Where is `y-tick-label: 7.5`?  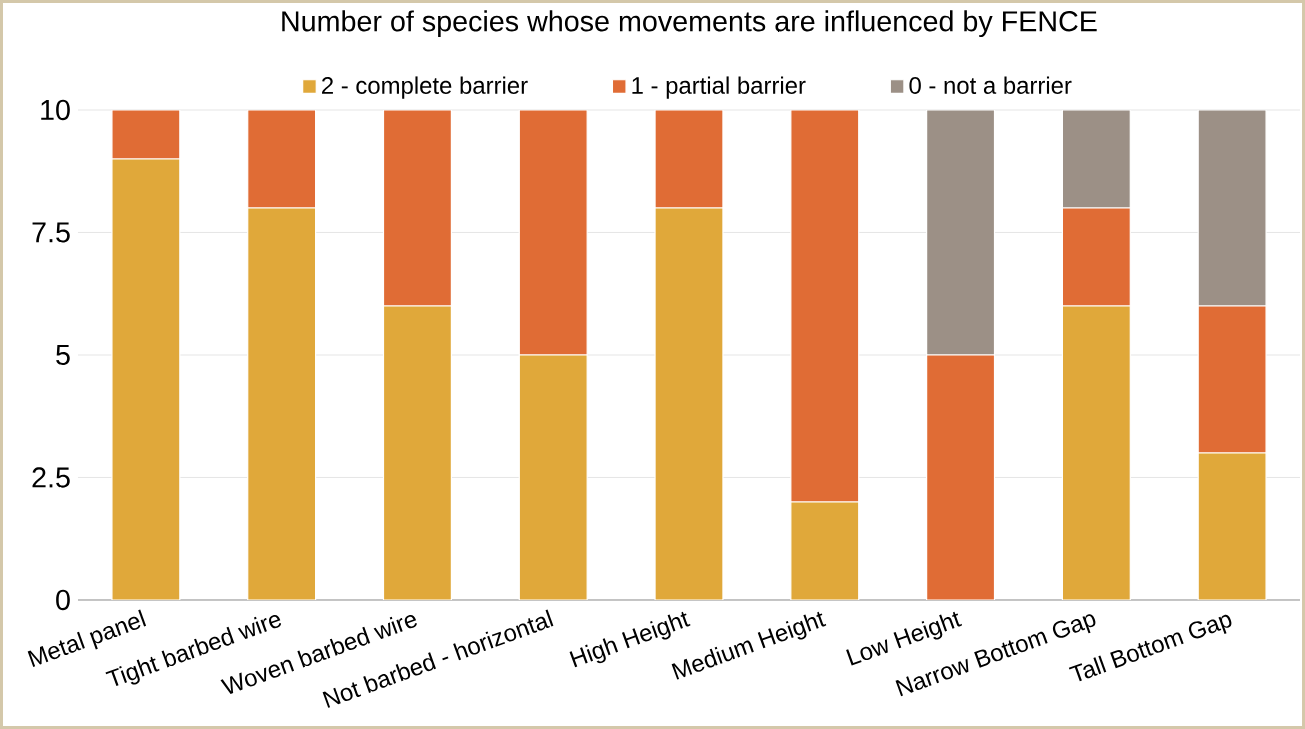
y-tick-label: 7.5 is located at coordinates (51, 232).